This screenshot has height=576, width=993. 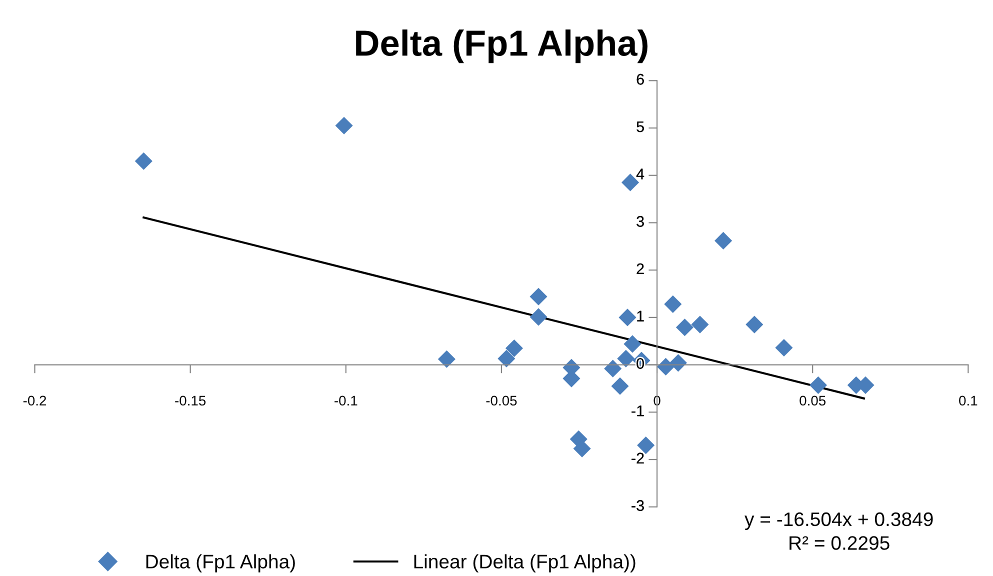 I want to click on y-tick-label: 4, so click(x=640, y=174).